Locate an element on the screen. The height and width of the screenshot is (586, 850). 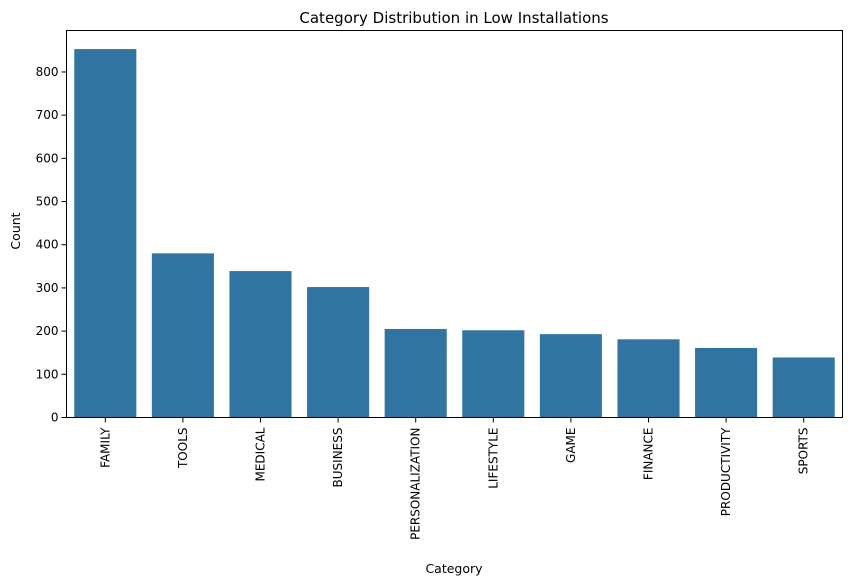
bar-productivity is located at coordinates (726, 382).